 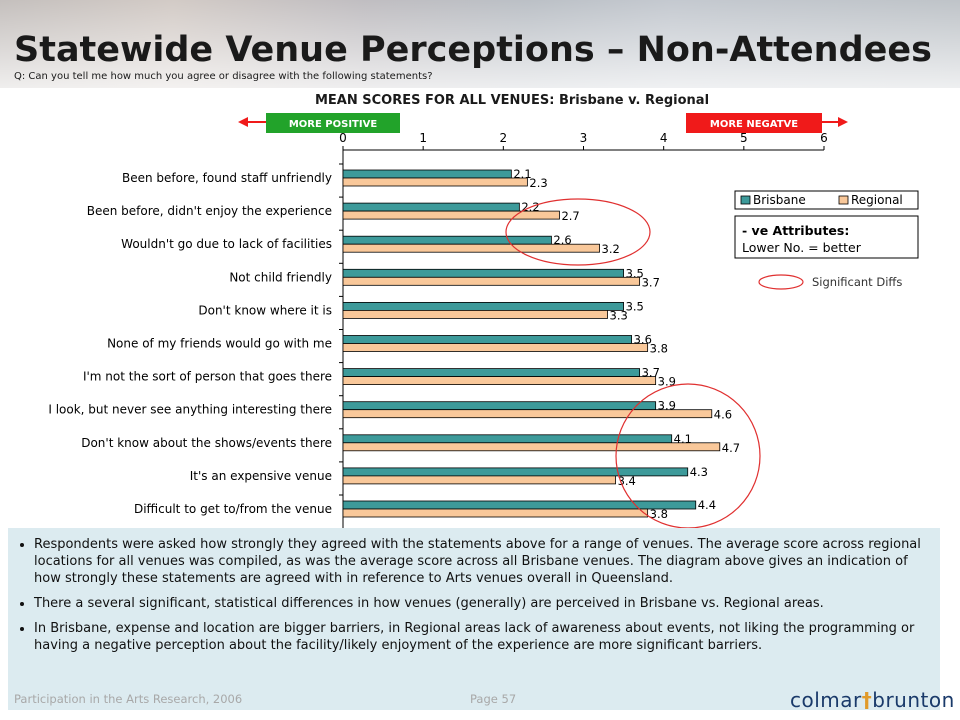 What do you see at coordinates (651, 282) in the screenshot?
I see `data-label-regional: 3.7` at bounding box center [651, 282].